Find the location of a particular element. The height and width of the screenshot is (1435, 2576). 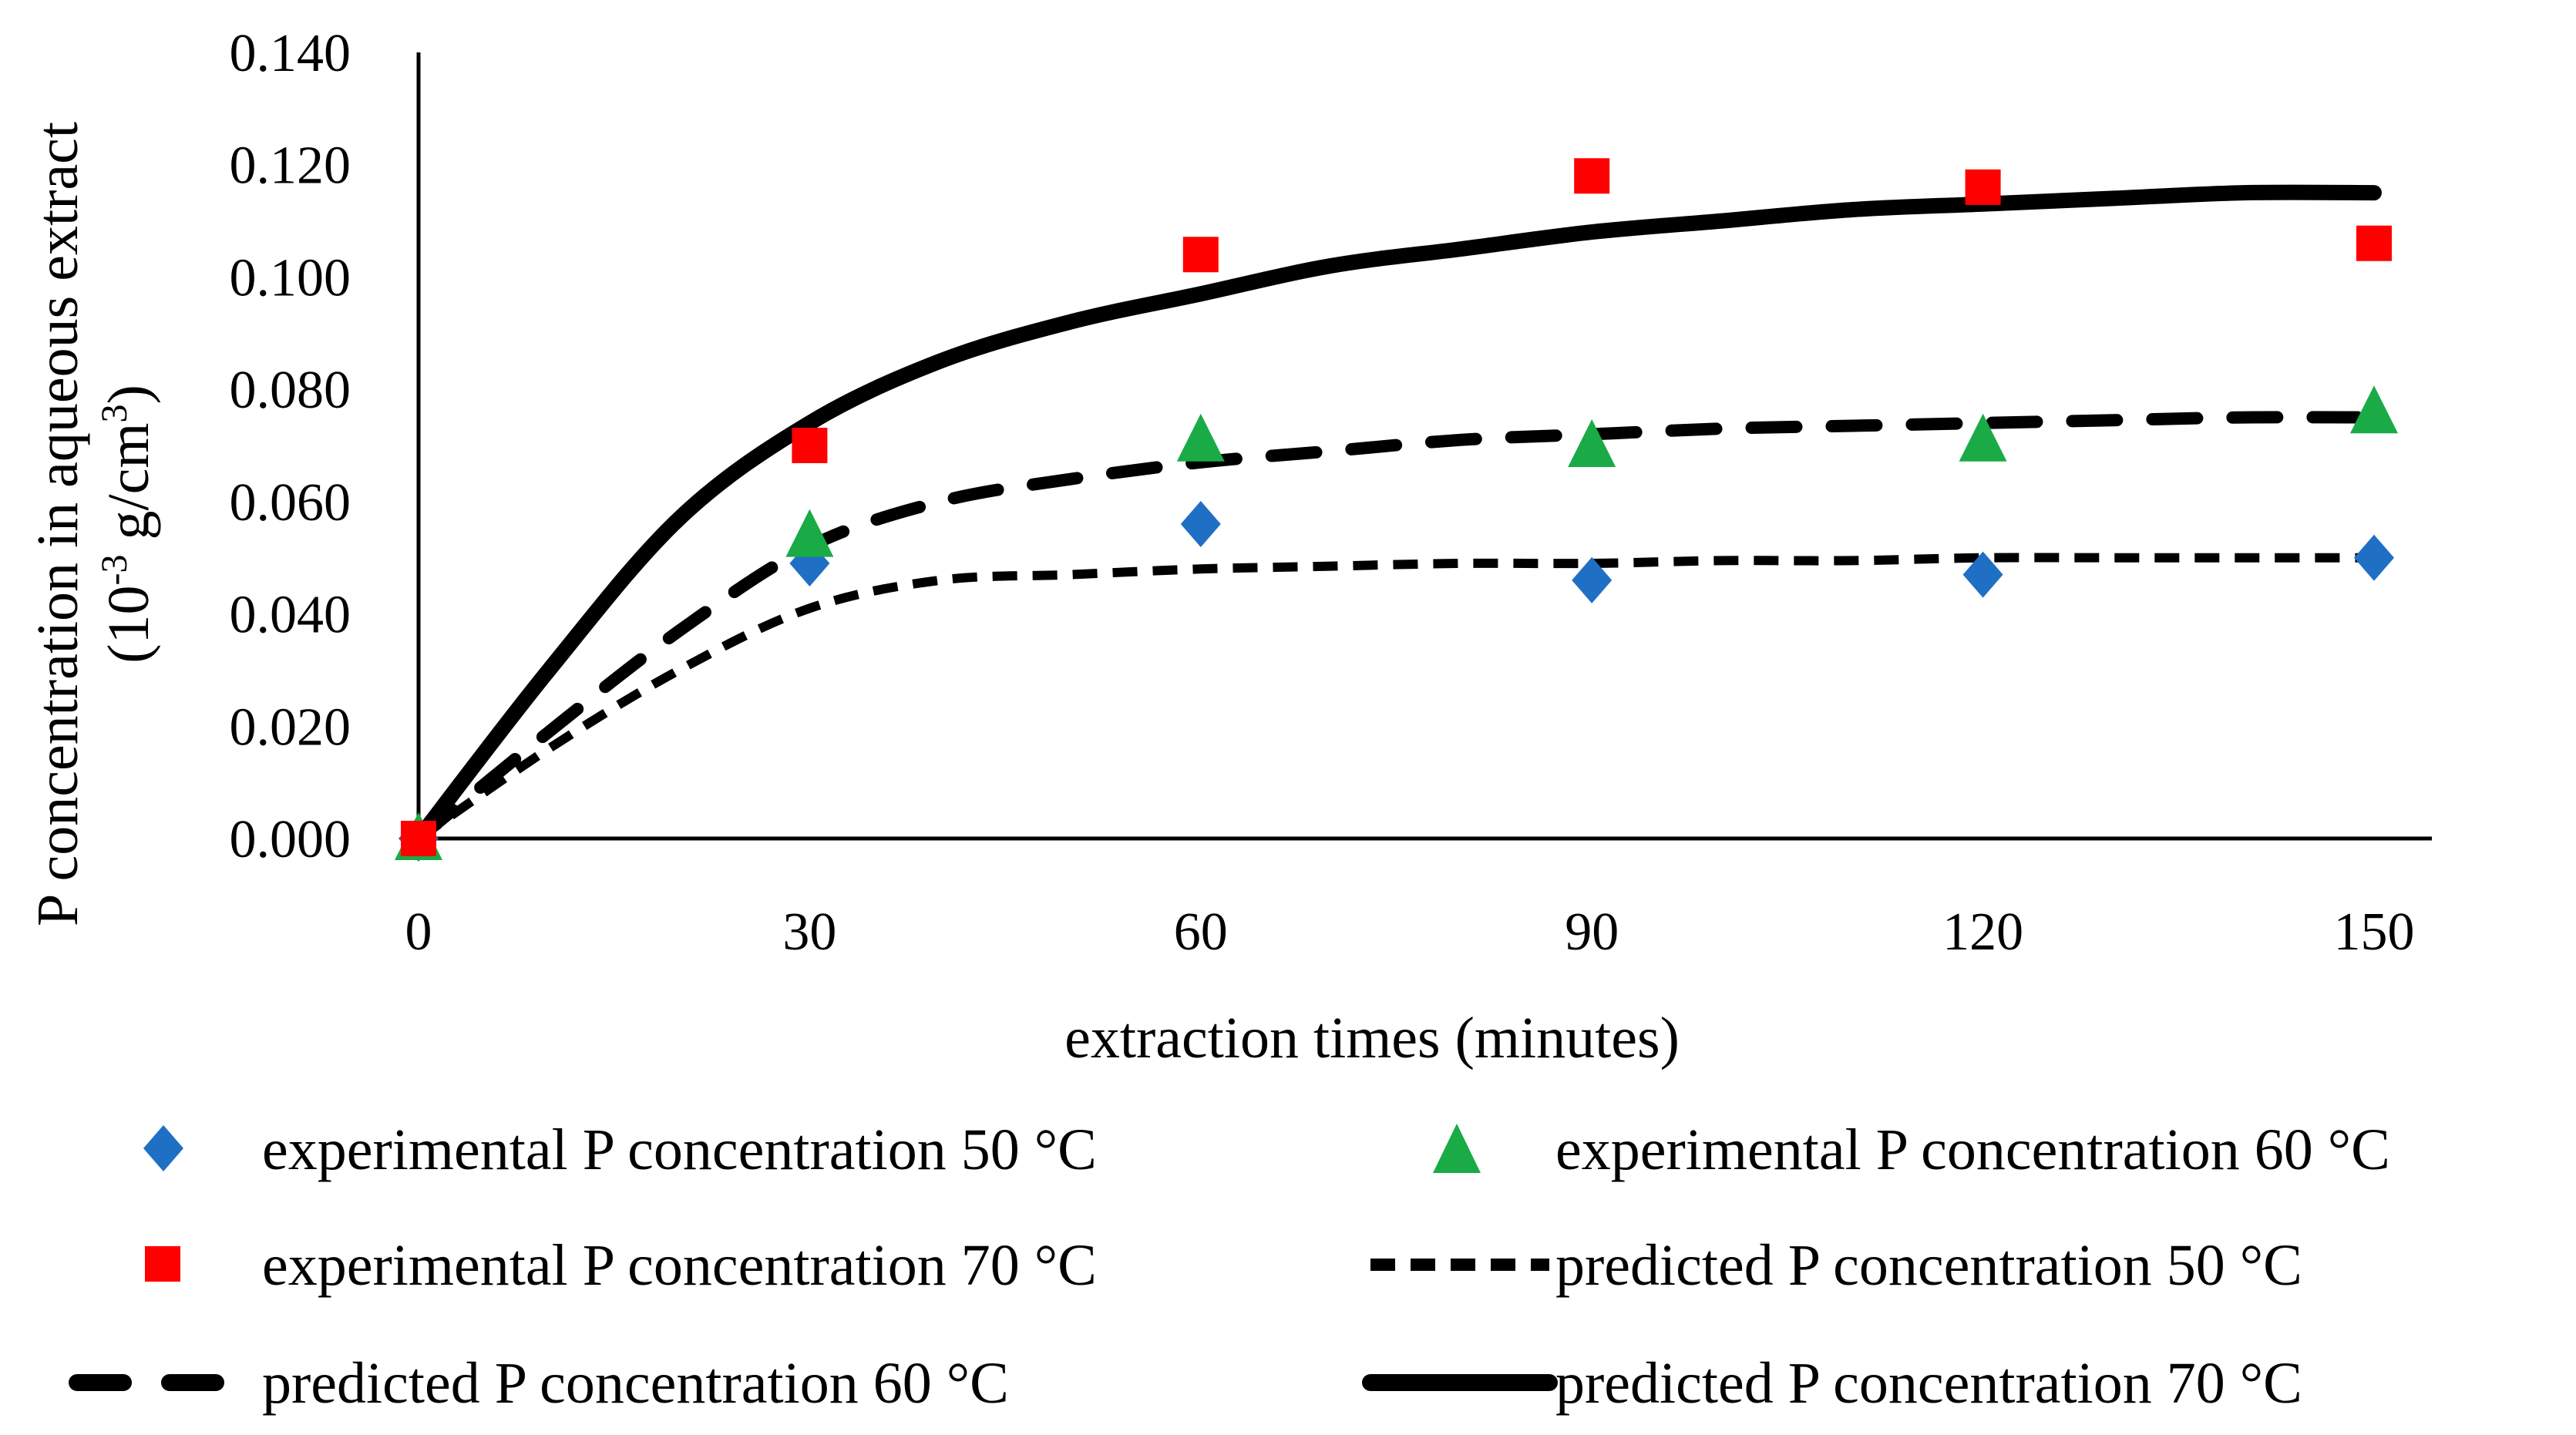

x-tick-label: 0 is located at coordinates (418, 932).